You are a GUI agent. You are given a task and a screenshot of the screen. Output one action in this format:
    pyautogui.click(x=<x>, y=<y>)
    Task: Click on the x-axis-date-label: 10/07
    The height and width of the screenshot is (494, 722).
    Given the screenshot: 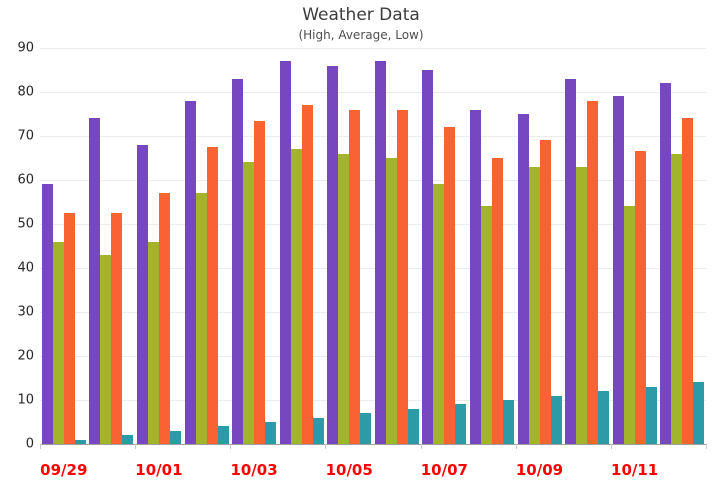 What is the action you would take?
    pyautogui.click(x=444, y=470)
    